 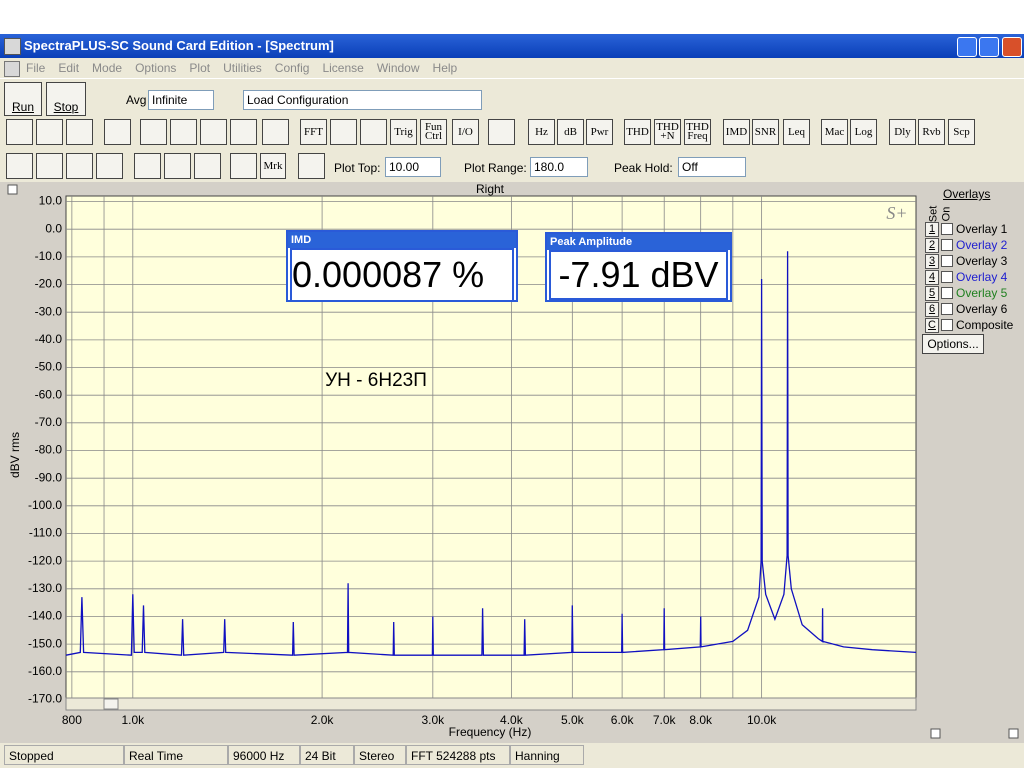 What do you see at coordinates (491, 704) in the screenshot?
I see `scrollbar` at bounding box center [491, 704].